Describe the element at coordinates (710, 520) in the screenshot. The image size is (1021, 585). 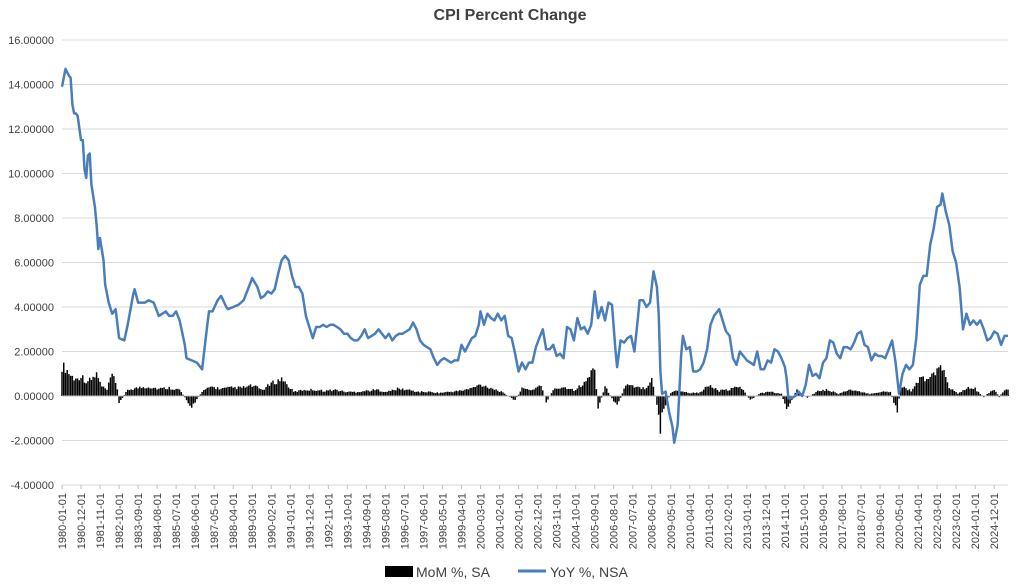
I see `x-tick-label: 2011-03-01` at that location.